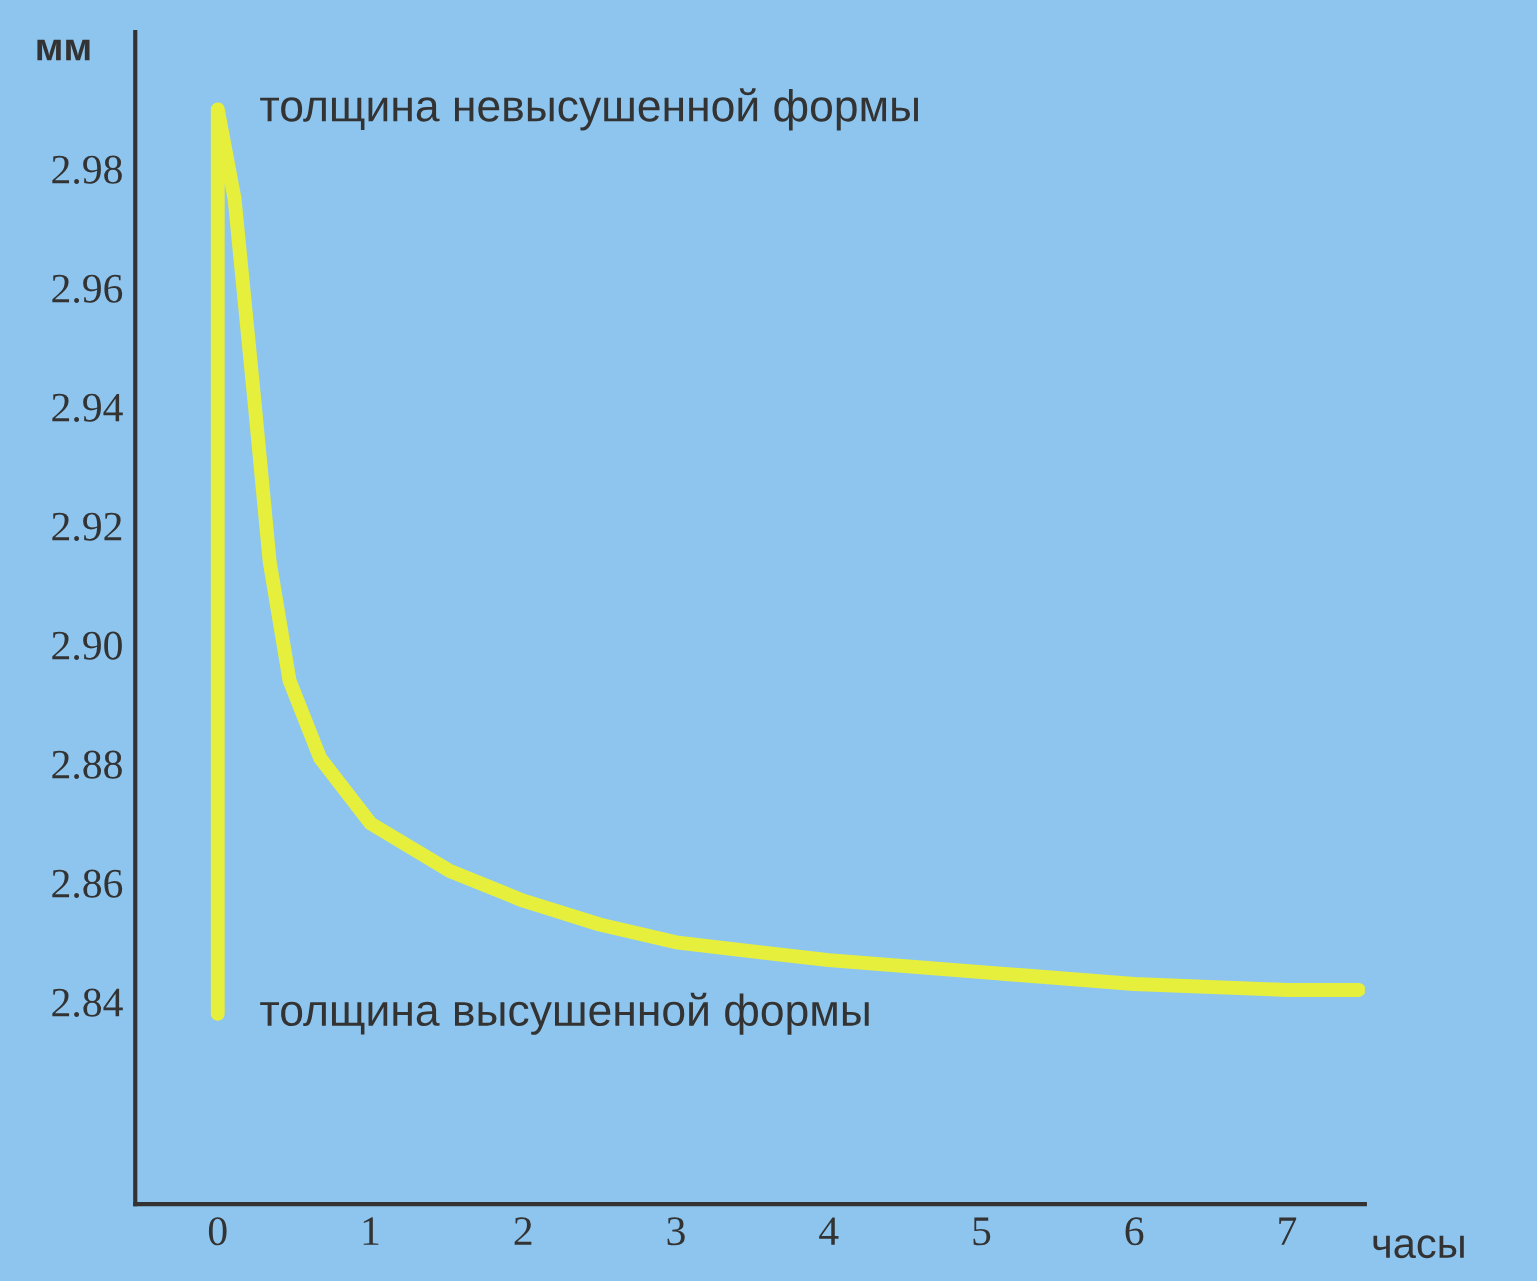 This screenshot has width=1537, height=1281. Describe the element at coordinates (371, 1231) in the screenshot. I see `x-tick-label: 1` at that location.